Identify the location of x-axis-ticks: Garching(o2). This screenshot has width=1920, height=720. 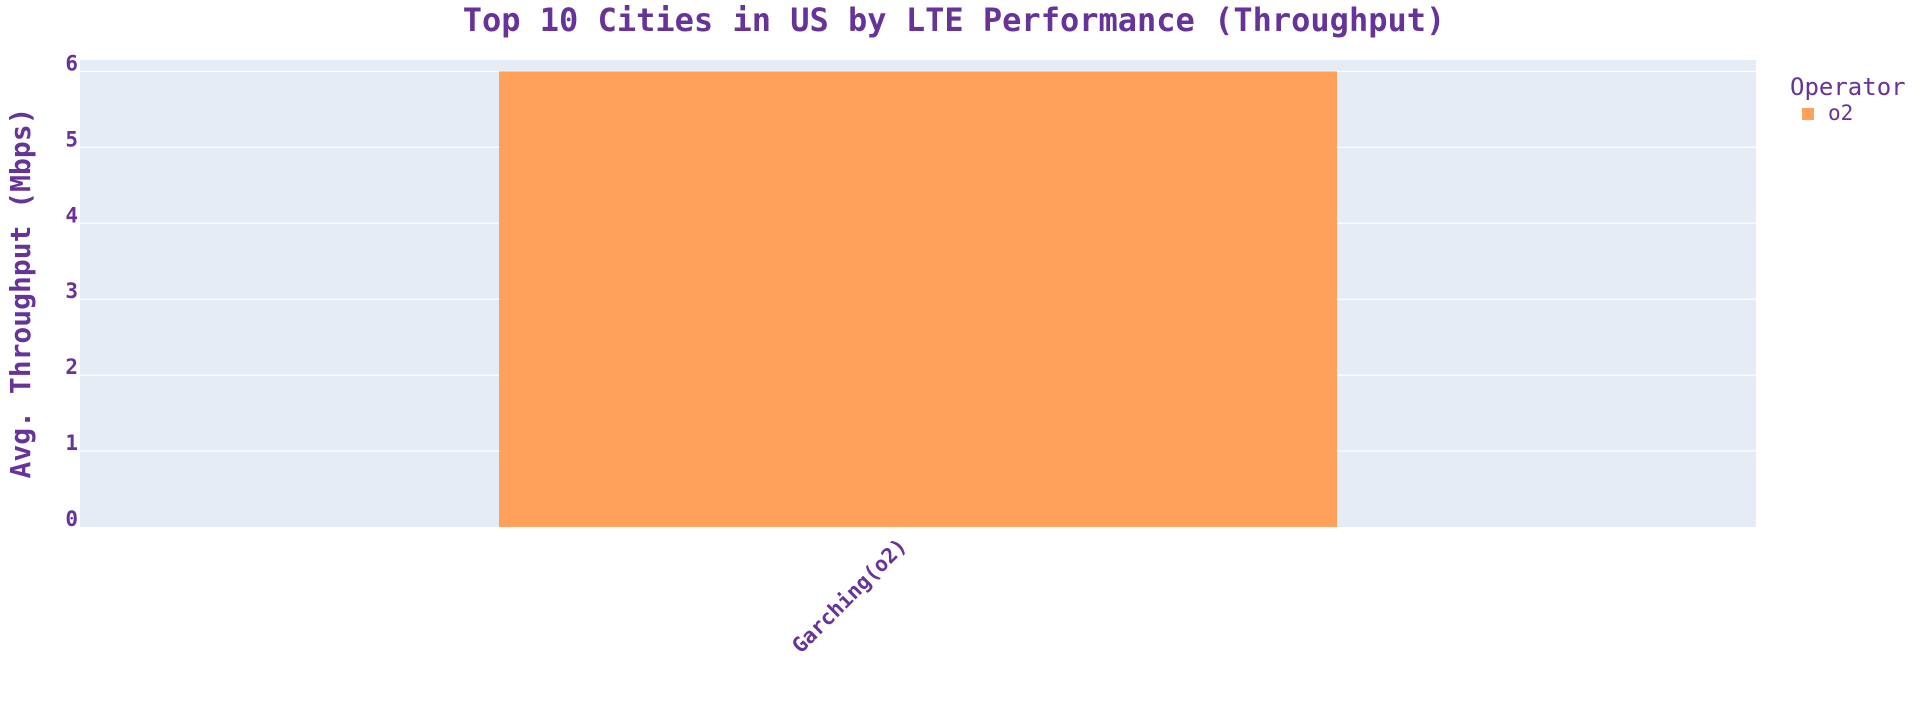
(849, 596).